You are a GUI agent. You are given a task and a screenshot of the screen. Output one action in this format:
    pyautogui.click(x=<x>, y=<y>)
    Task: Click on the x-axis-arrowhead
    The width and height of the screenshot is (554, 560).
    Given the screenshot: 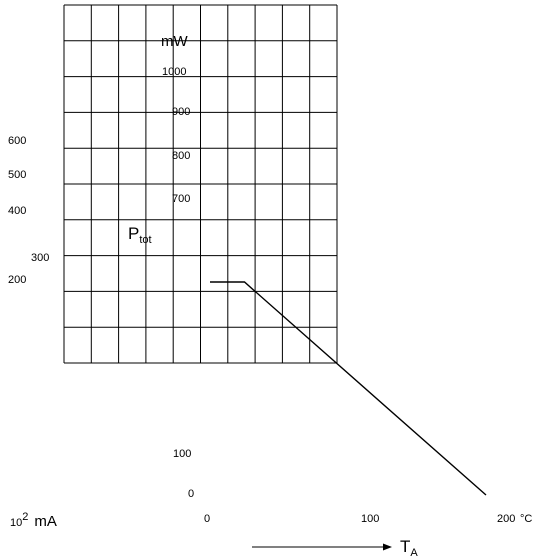 What is the action you would take?
    pyautogui.click(x=387, y=547)
    